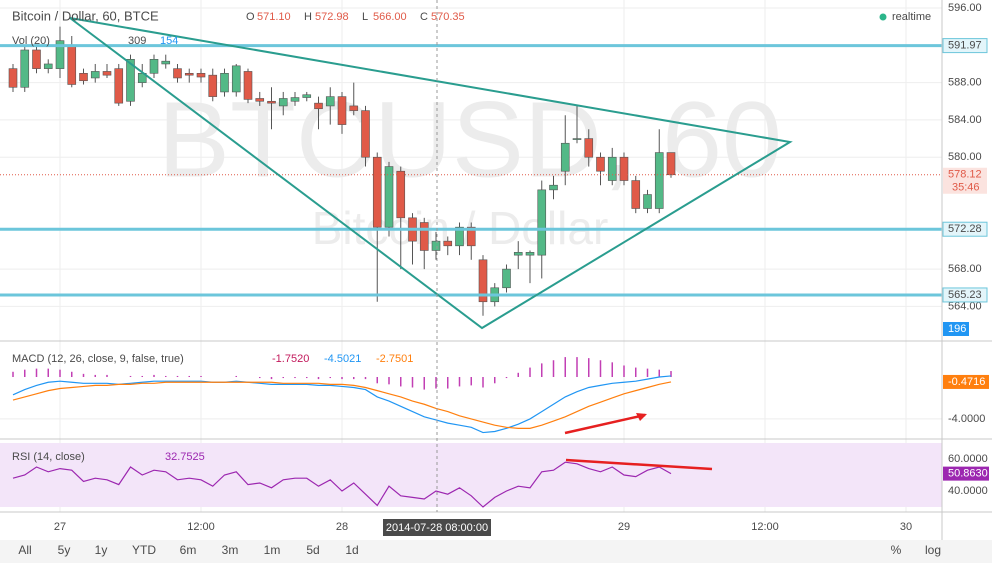 This screenshot has height=563, width=992. I want to click on range-button: 1y, so click(101, 550).